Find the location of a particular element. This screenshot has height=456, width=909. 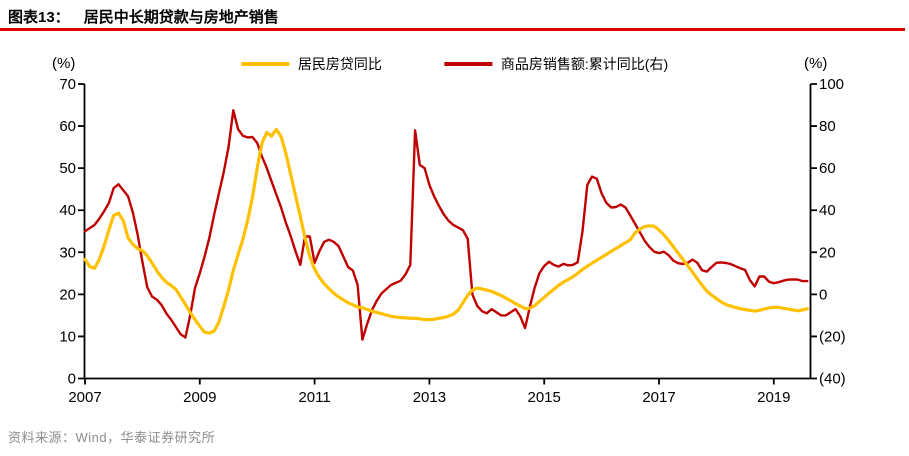

title-underline is located at coordinates (452, 29).